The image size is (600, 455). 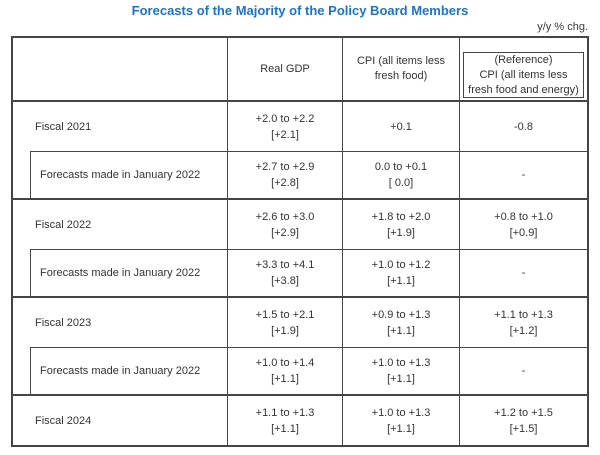 What do you see at coordinates (523, 420) in the screenshot?
I see `reference-value-cell: +1.2 to +1.5 [+1.5]` at bounding box center [523, 420].